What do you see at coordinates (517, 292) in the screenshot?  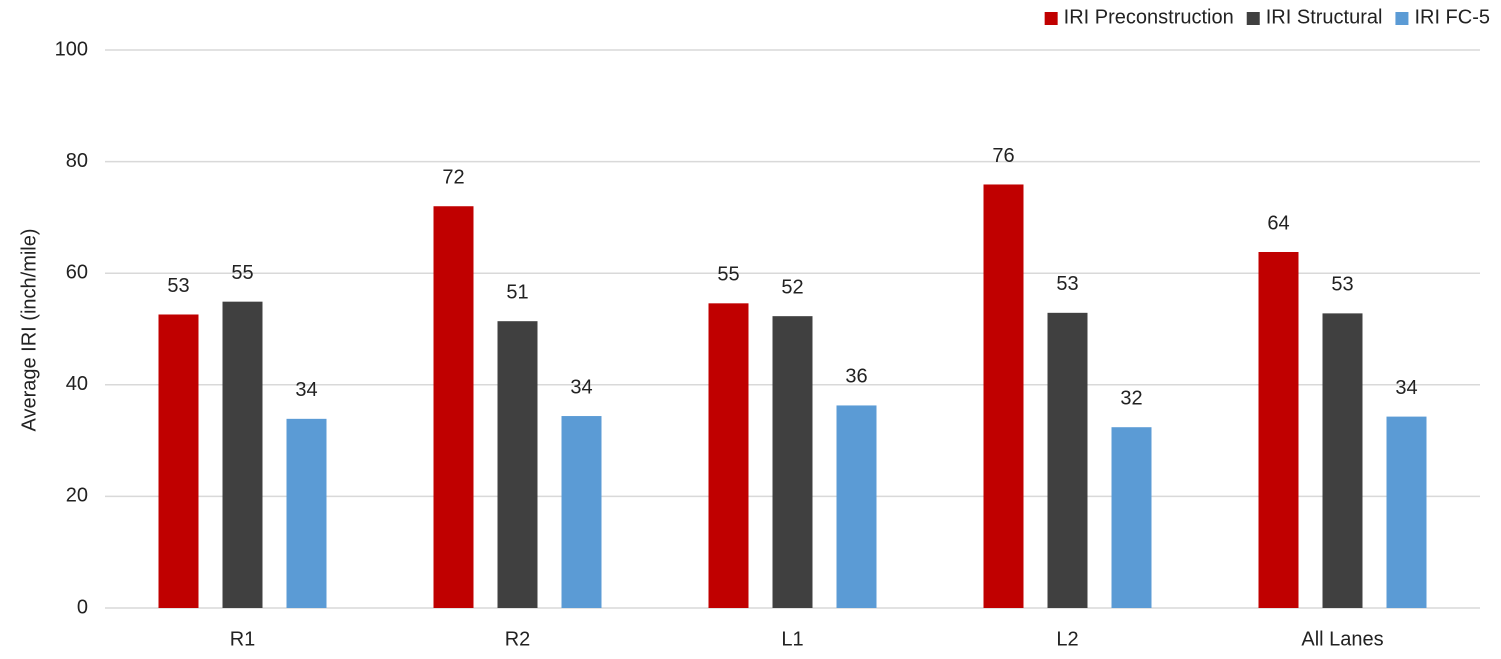 I see `data-label: 51` at bounding box center [517, 292].